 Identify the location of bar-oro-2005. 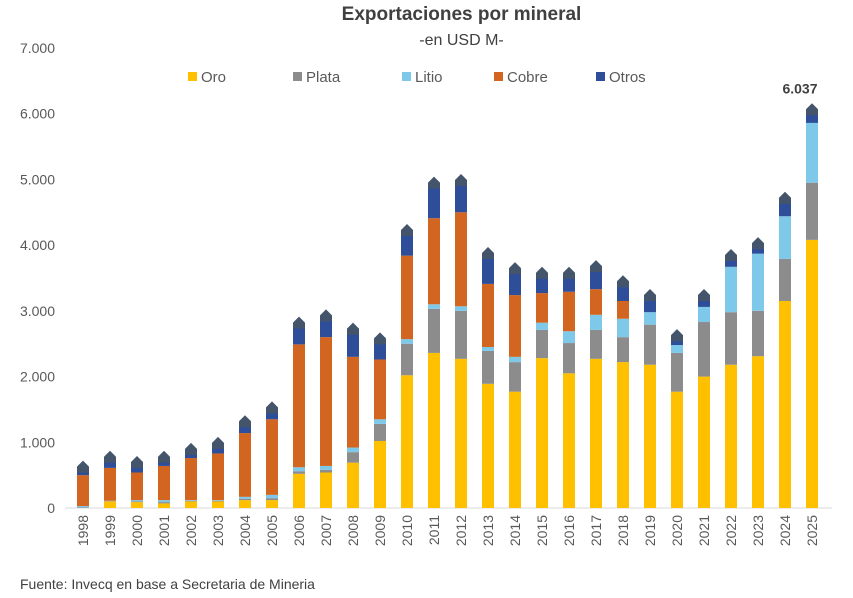
(272, 504).